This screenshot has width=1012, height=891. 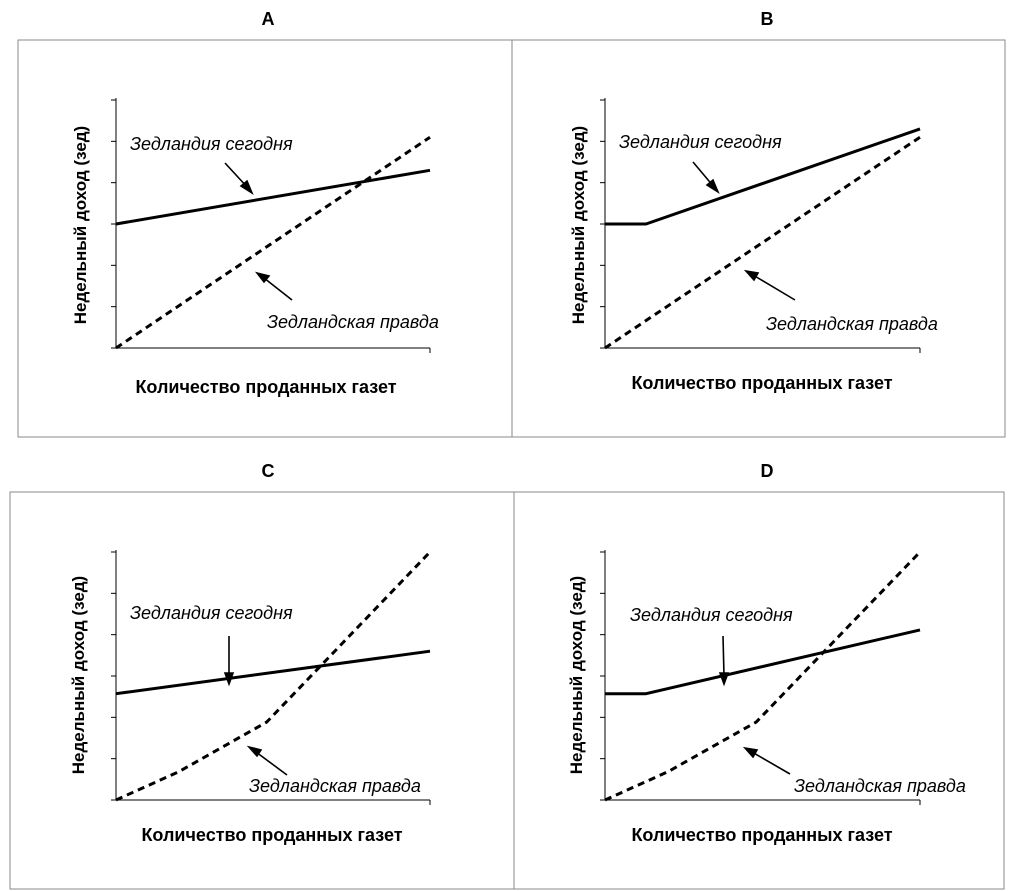 I want to click on panel-a-ylabel: Недельный доход (зед), so click(x=80, y=225).